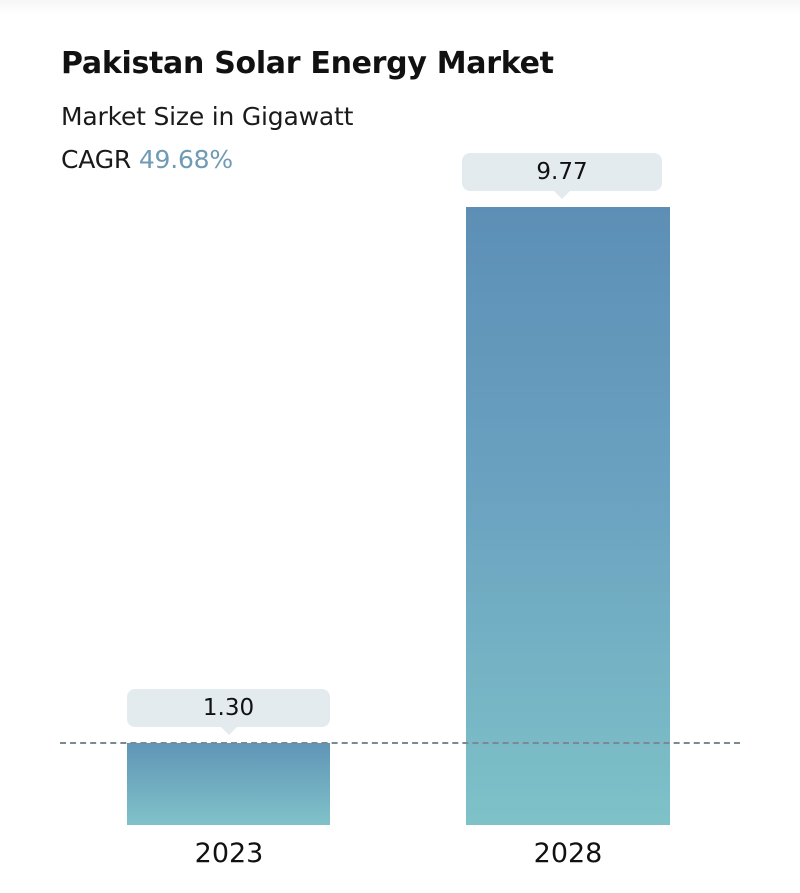 The width and height of the screenshot is (800, 893). I want to click on cagr-value: 49.68%, so click(185, 159).